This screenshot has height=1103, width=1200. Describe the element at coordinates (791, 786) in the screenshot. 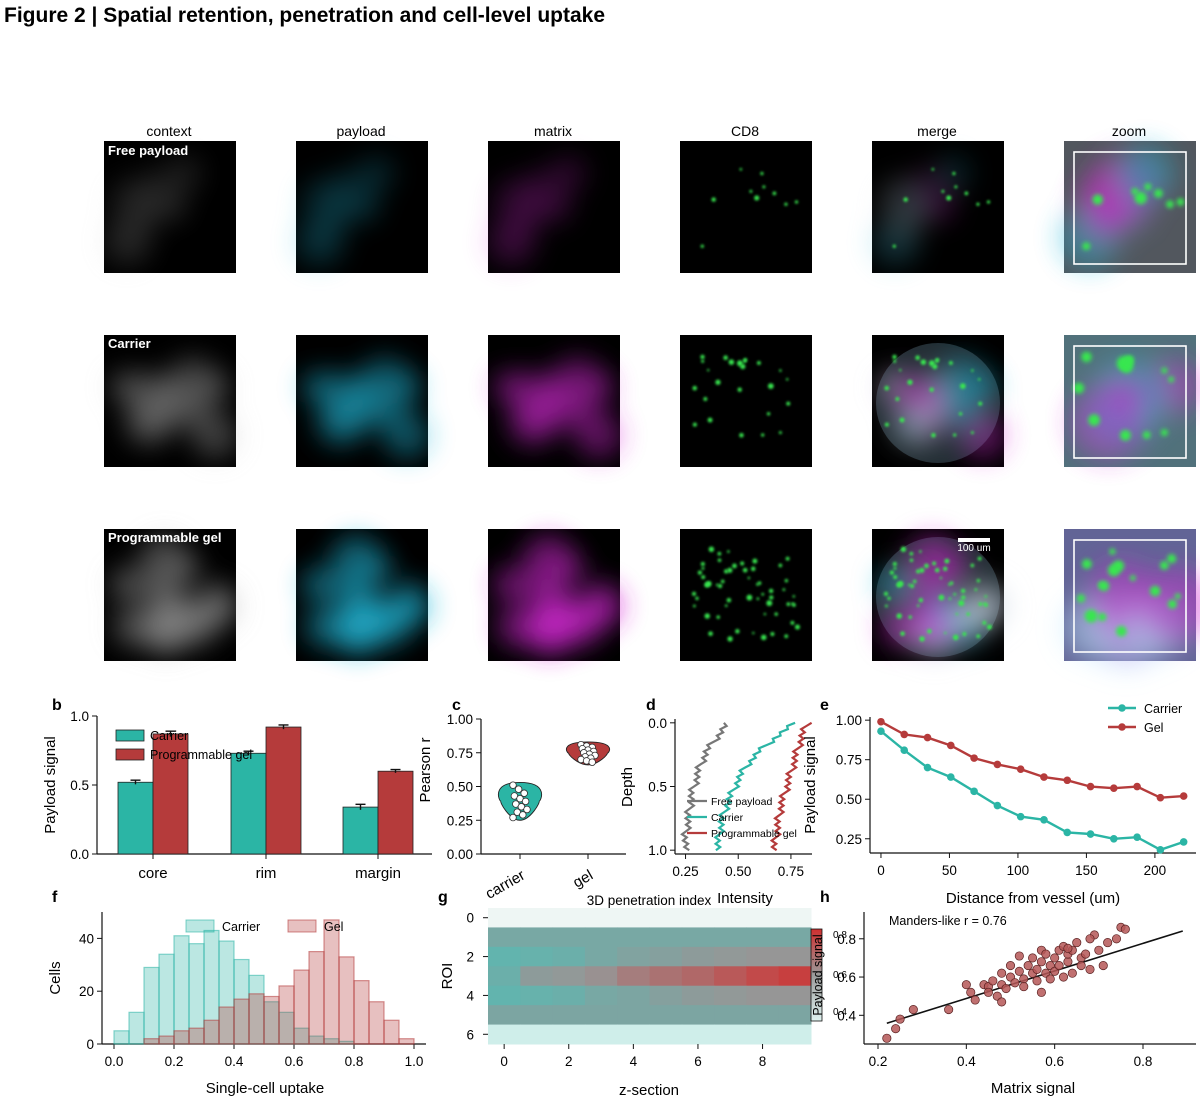

I see `line-programmable-gel` at that location.